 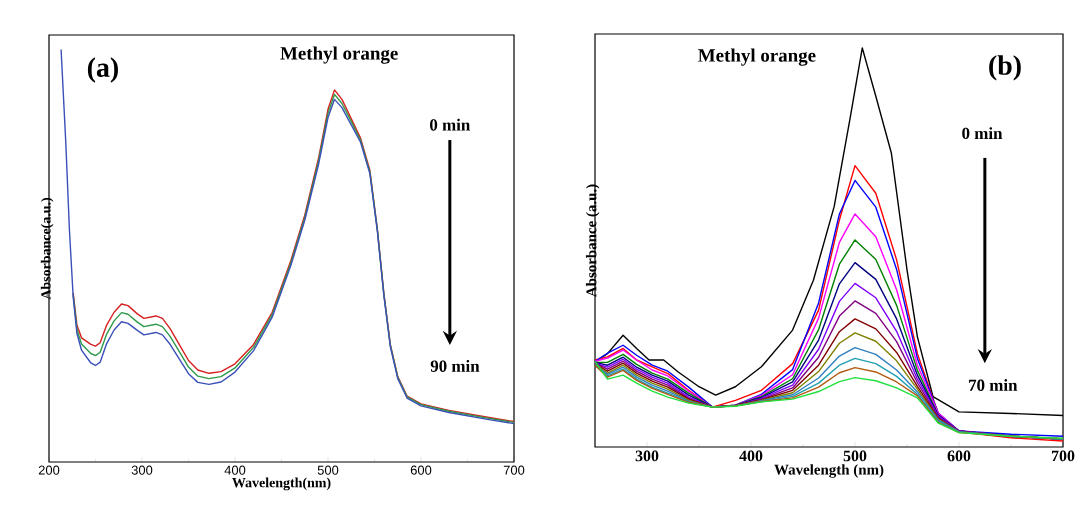 What do you see at coordinates (993, 385) in the screenshot?
I see `annotation: 70 min` at bounding box center [993, 385].